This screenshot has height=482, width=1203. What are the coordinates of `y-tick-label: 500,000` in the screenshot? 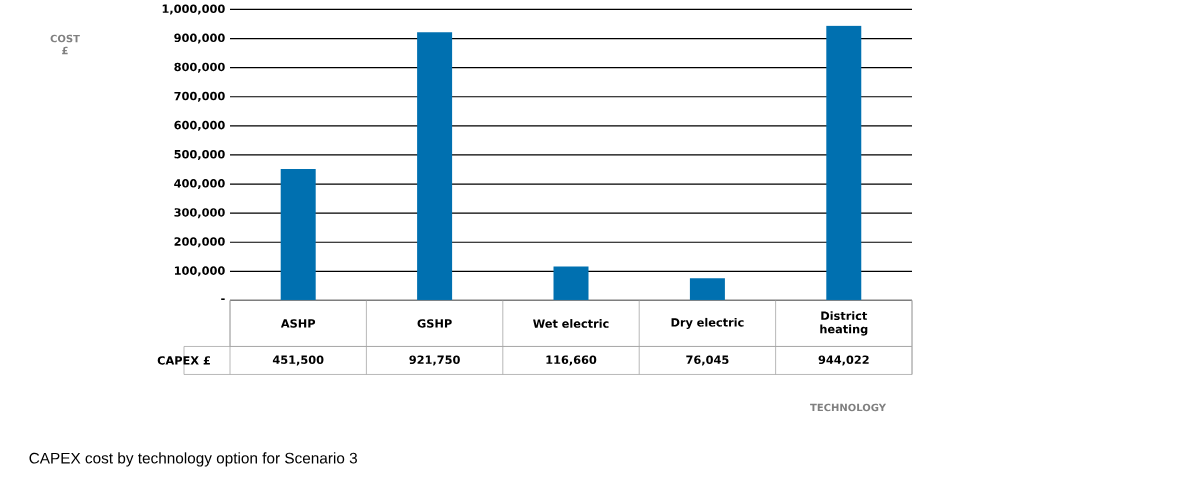 It's located at (199, 154).